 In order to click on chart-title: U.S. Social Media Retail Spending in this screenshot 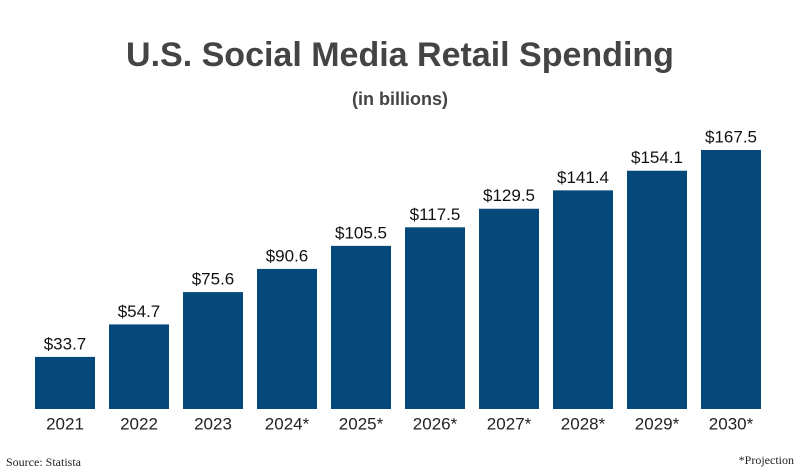, I will do `click(400, 55)`.